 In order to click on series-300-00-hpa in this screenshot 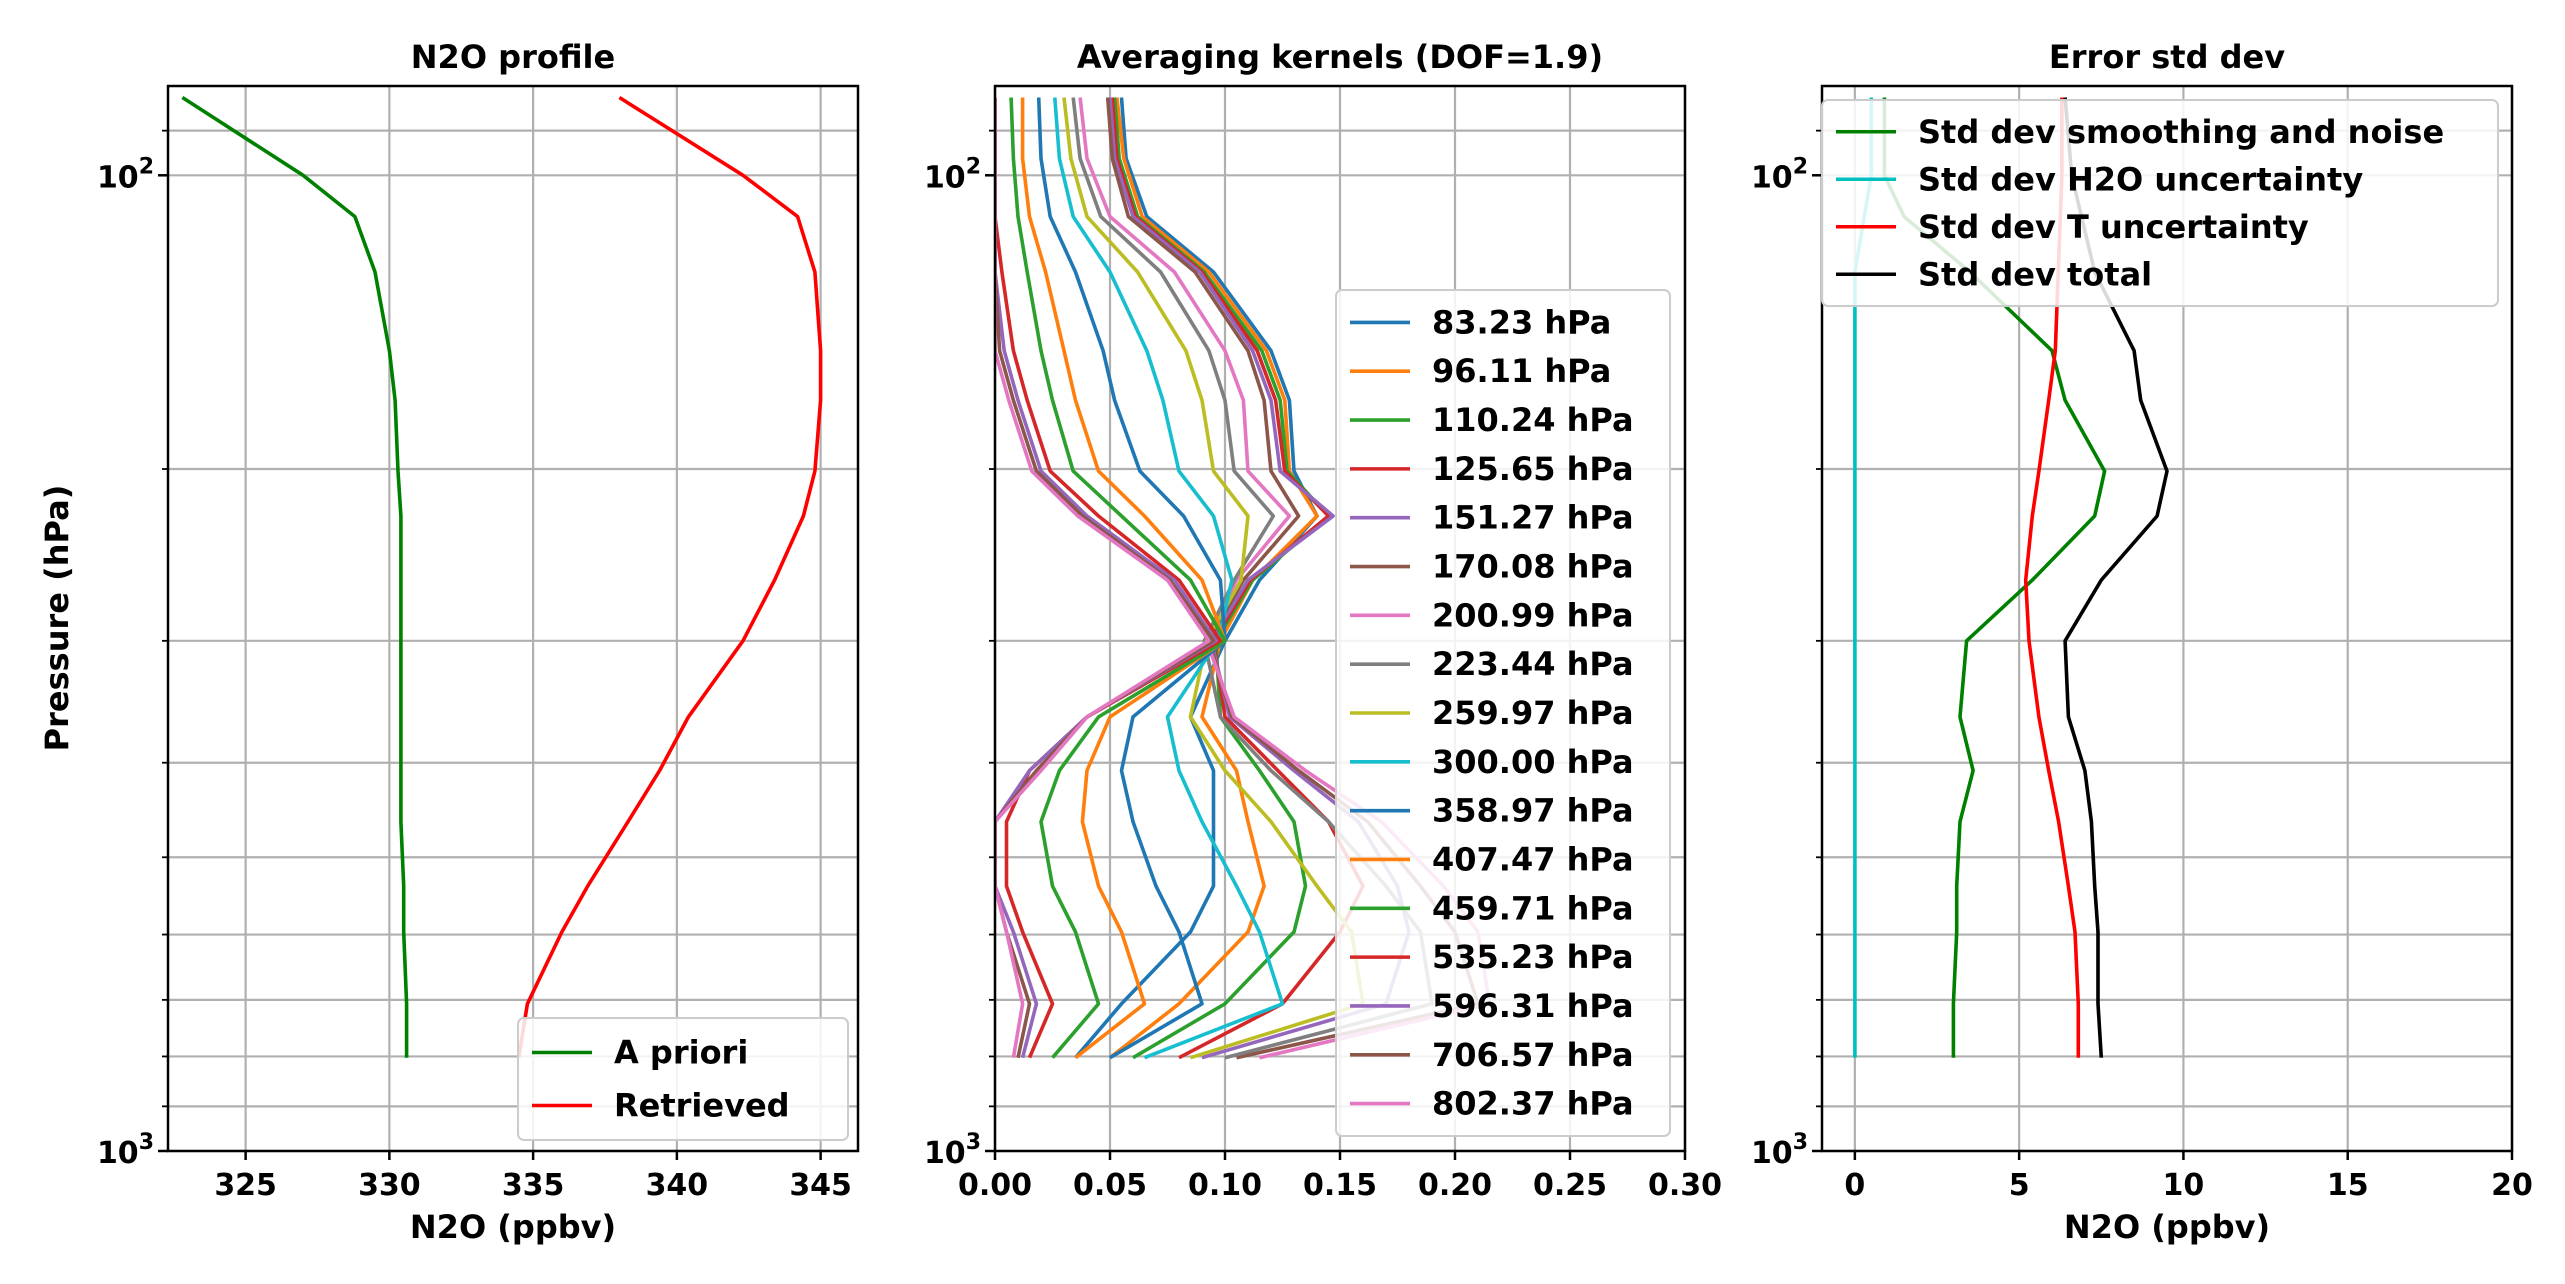, I will do `click(1169, 578)`.